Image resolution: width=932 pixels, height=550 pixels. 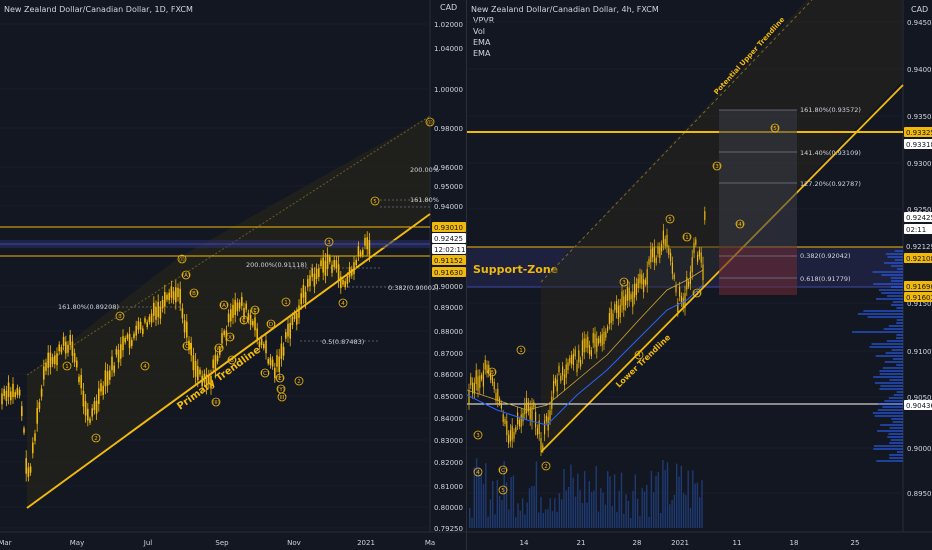 I want to click on indicator-vol: Vol, so click(x=479, y=31).